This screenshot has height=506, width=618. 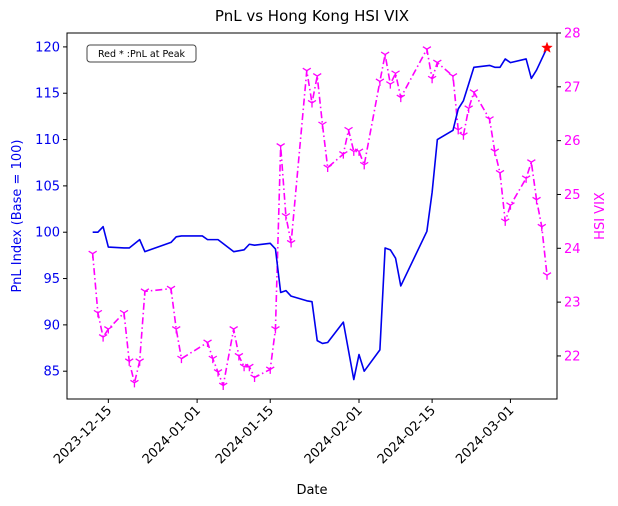 What do you see at coordinates (47, 186) in the screenshot?
I see `y-tick-label: 105` at bounding box center [47, 186].